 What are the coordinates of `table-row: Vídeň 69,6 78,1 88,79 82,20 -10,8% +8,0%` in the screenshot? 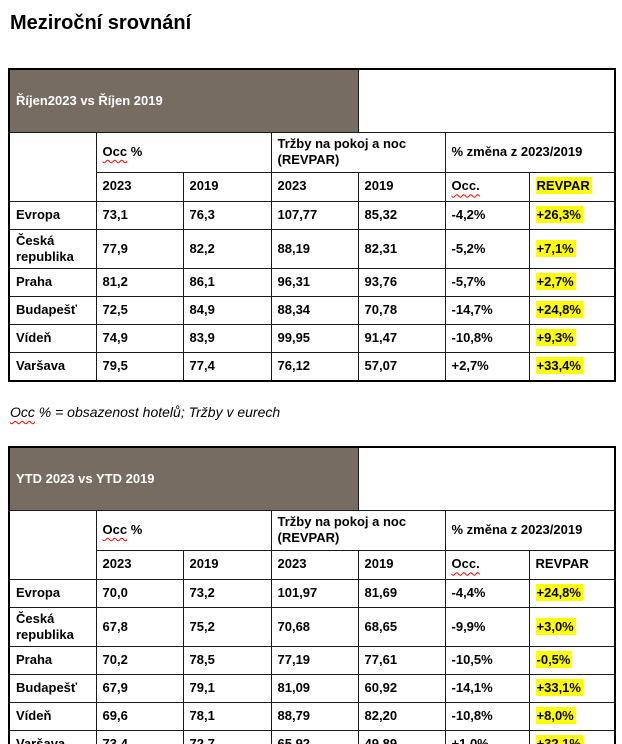 It's located at (312, 716).